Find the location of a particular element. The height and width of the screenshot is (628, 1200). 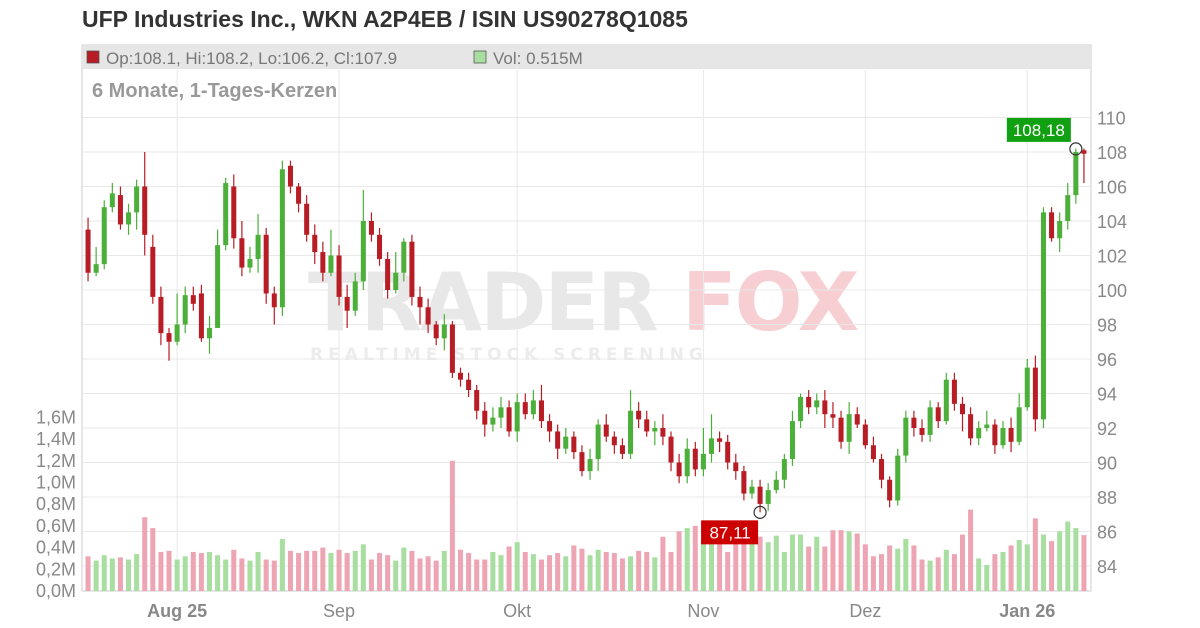

watermark: TRADER FOX REALTIME STOCK SCREENING is located at coordinates (584, 310).